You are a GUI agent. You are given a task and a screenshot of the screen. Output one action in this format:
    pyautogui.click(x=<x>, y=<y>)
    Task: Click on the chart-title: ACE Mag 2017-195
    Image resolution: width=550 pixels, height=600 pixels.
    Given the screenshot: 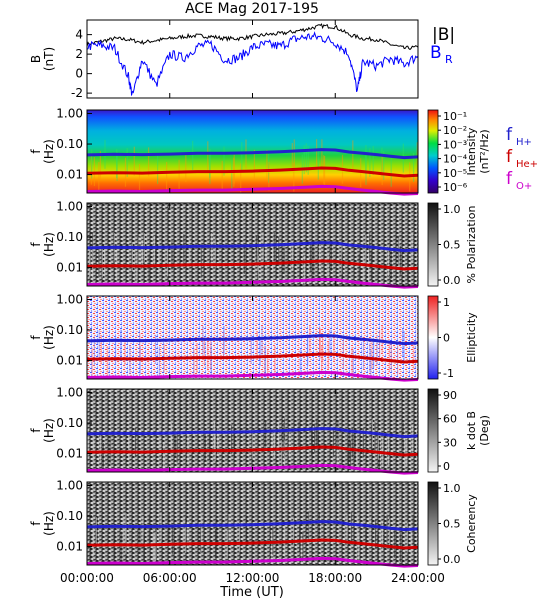 What is the action you would take?
    pyautogui.click(x=252, y=9)
    